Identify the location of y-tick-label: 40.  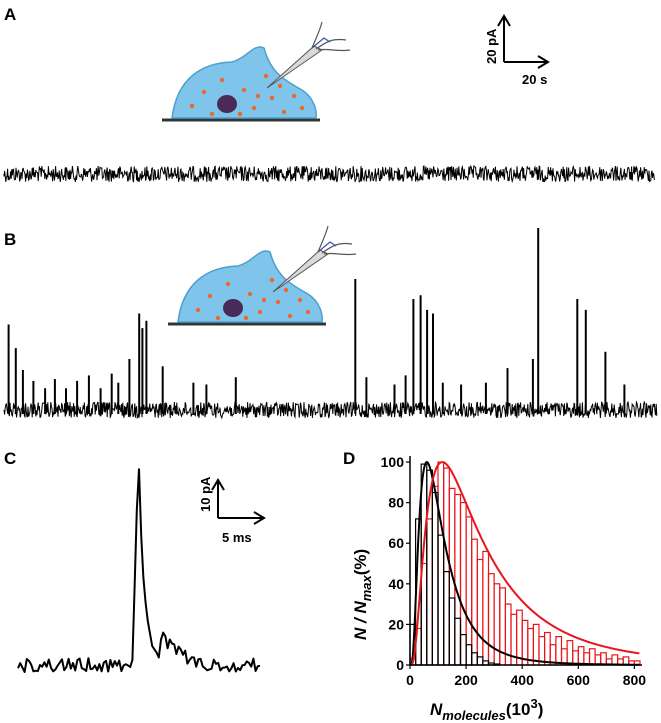
(396, 584).